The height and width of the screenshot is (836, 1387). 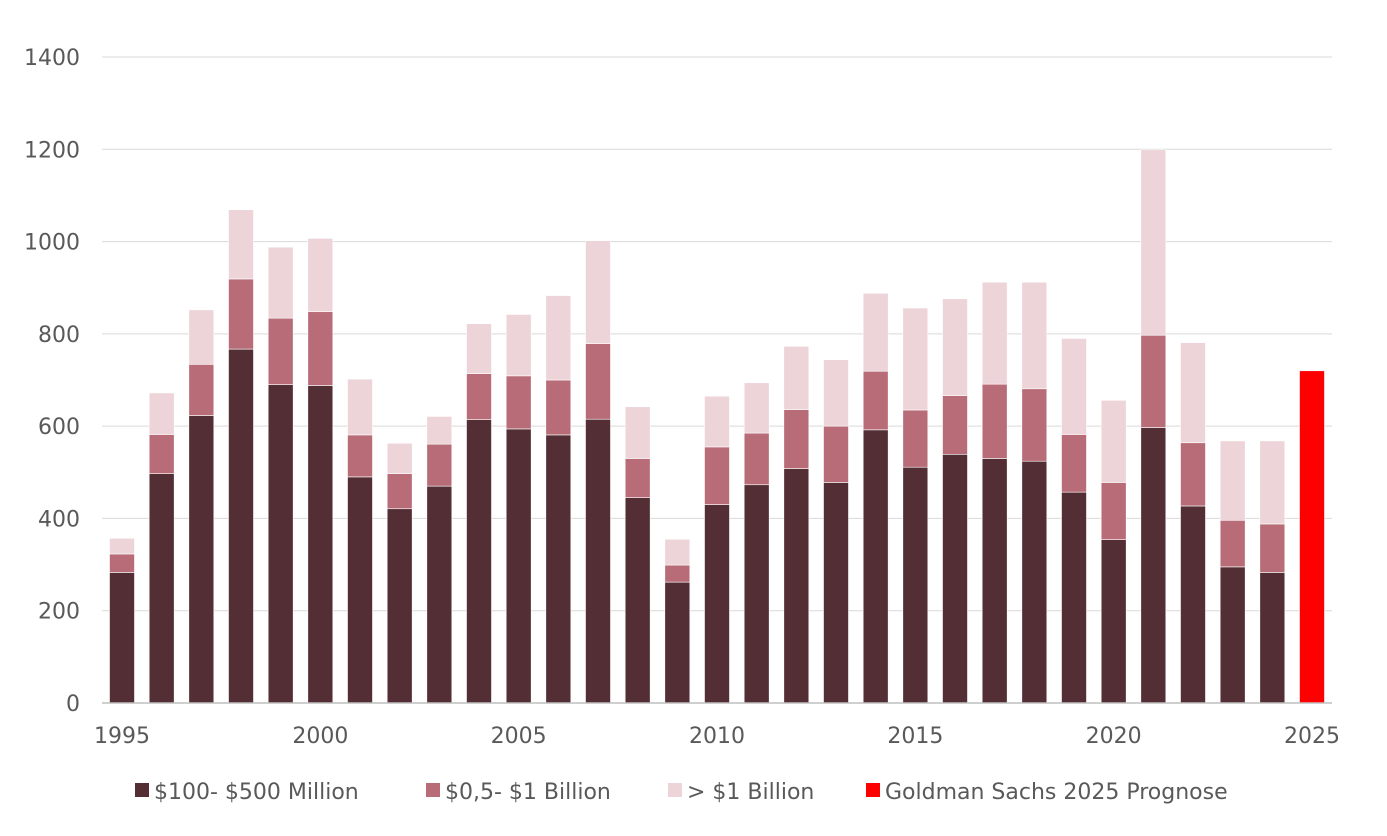 I want to click on x-tick-label: 2010, so click(x=717, y=736).